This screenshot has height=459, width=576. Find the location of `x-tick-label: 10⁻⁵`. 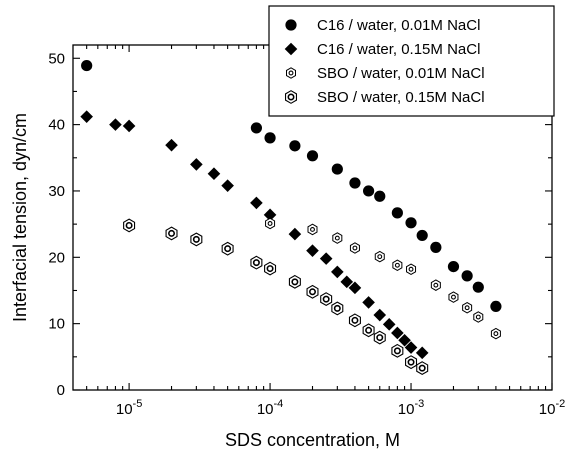

x-tick-label: 10⁻⁵ is located at coordinates (129, 408).